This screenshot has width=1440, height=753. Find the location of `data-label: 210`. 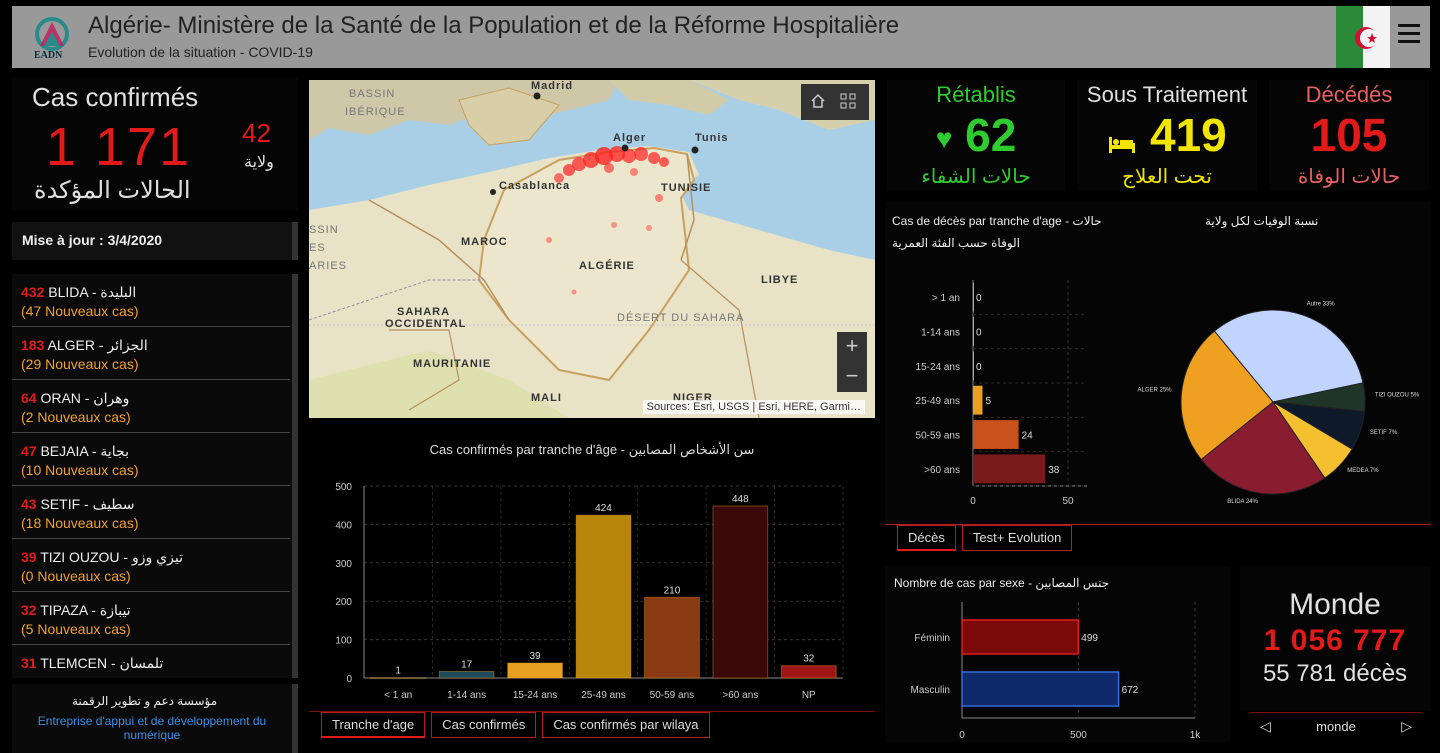

data-label: 210 is located at coordinates (672, 590).